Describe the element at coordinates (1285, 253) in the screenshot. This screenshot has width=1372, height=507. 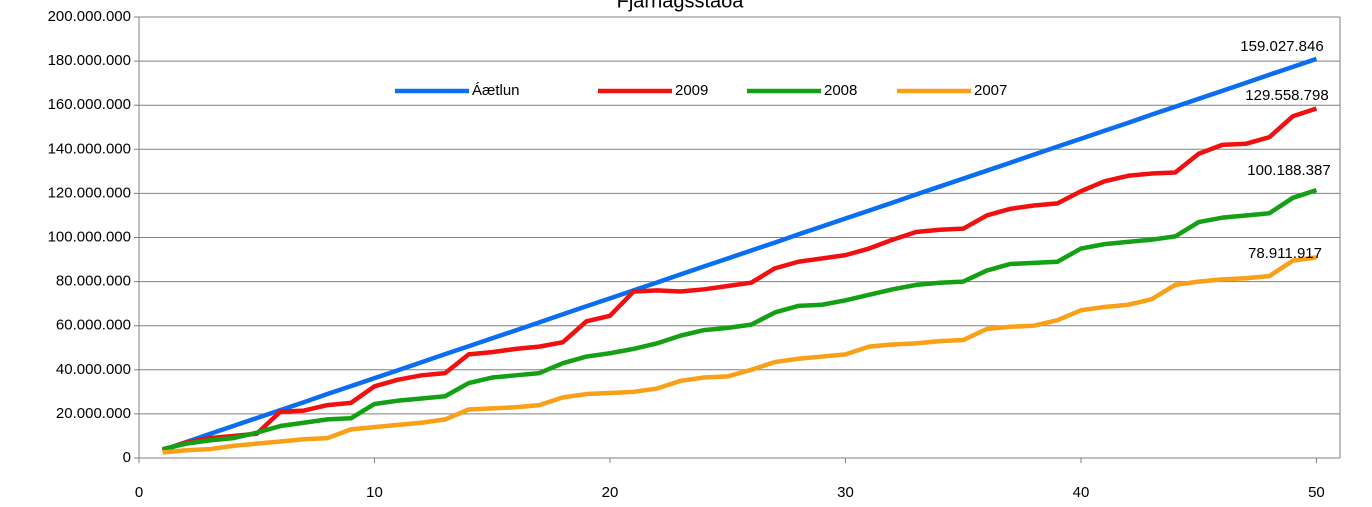
I see `annotation: 78.911.917` at that location.